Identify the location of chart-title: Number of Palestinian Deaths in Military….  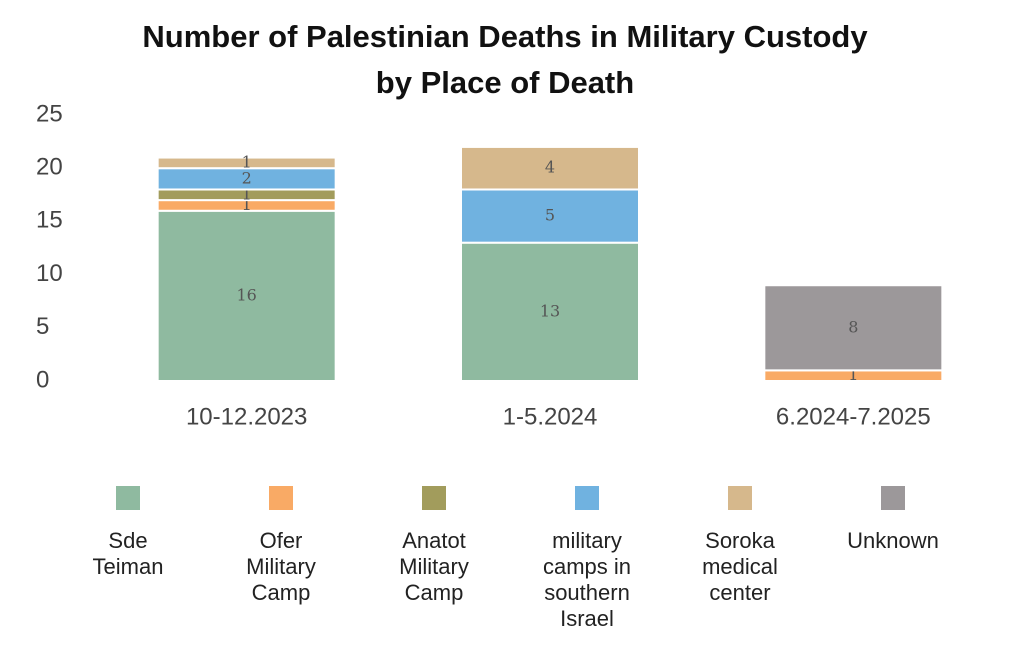
(505, 59).